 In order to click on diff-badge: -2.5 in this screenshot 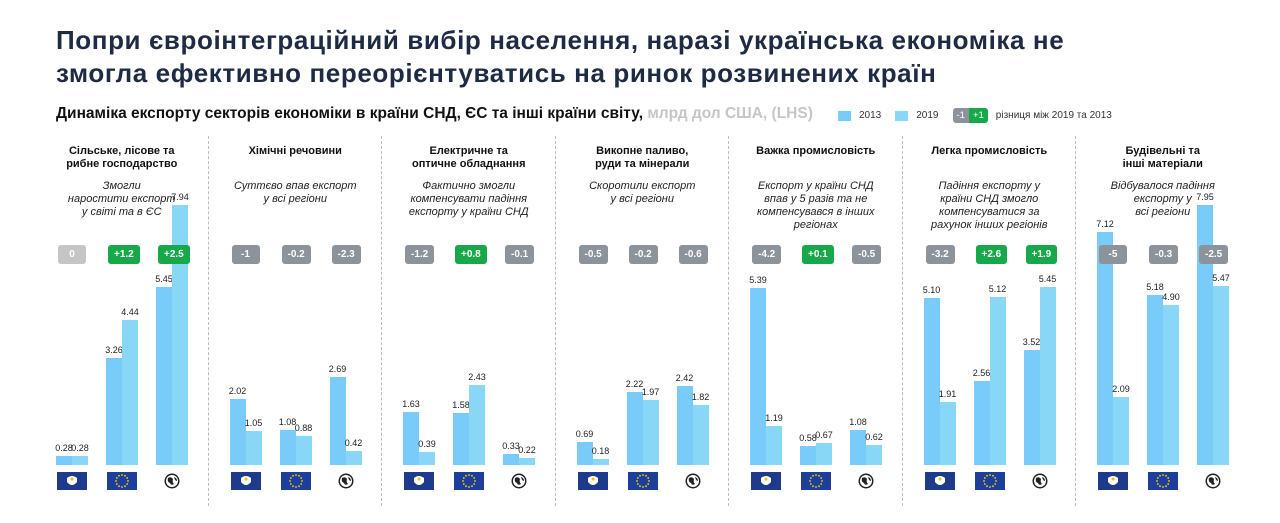, I will do `click(1214, 254)`.